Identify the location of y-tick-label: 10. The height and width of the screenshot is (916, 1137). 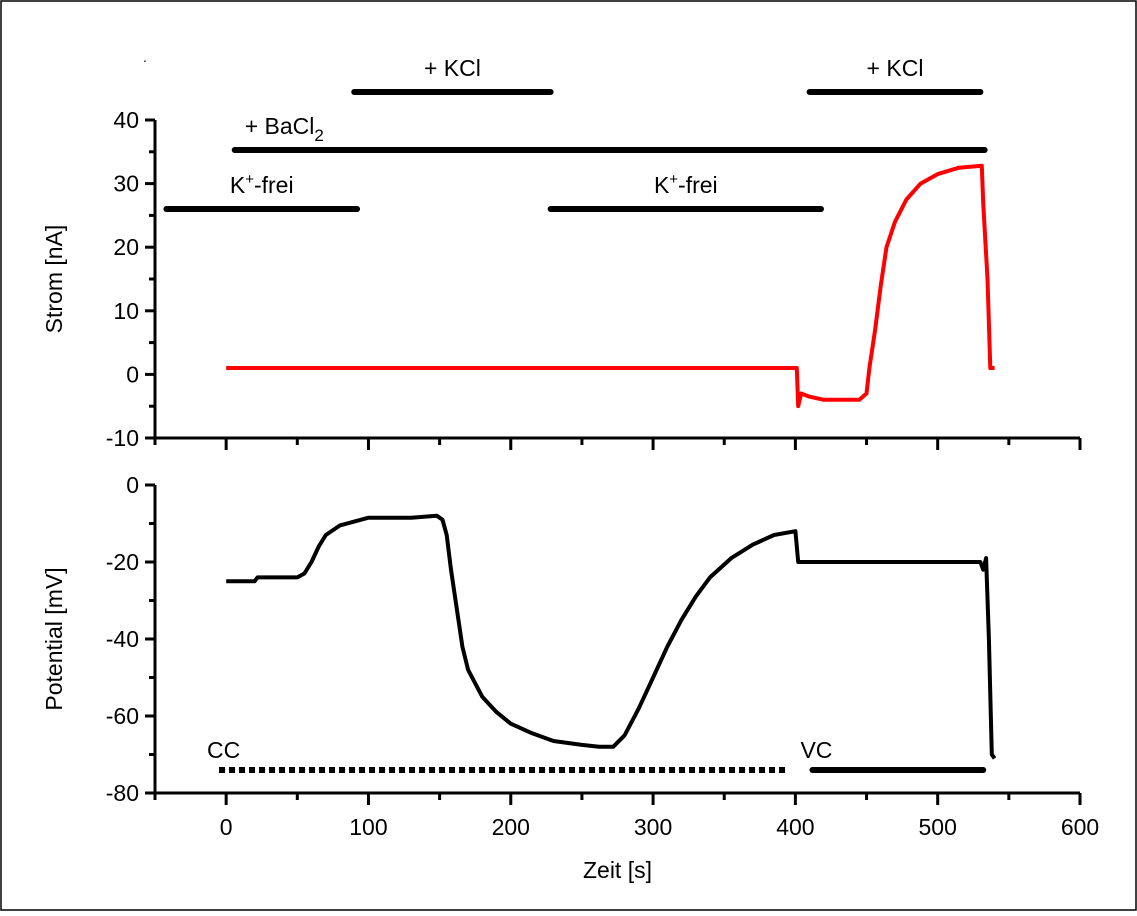
(126, 311).